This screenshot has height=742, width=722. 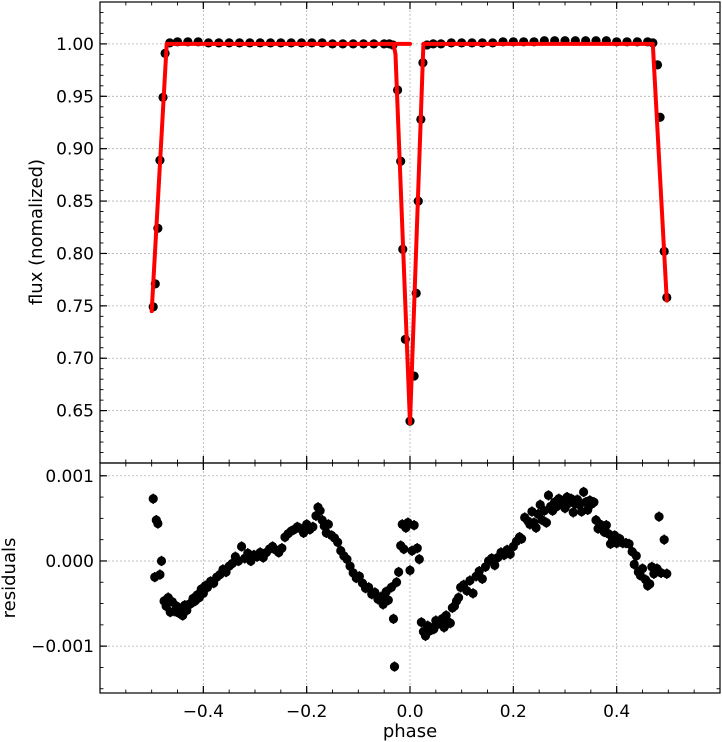 What do you see at coordinates (75, 359) in the screenshot?
I see `flux-ytick-label-1: 0.70` at bounding box center [75, 359].